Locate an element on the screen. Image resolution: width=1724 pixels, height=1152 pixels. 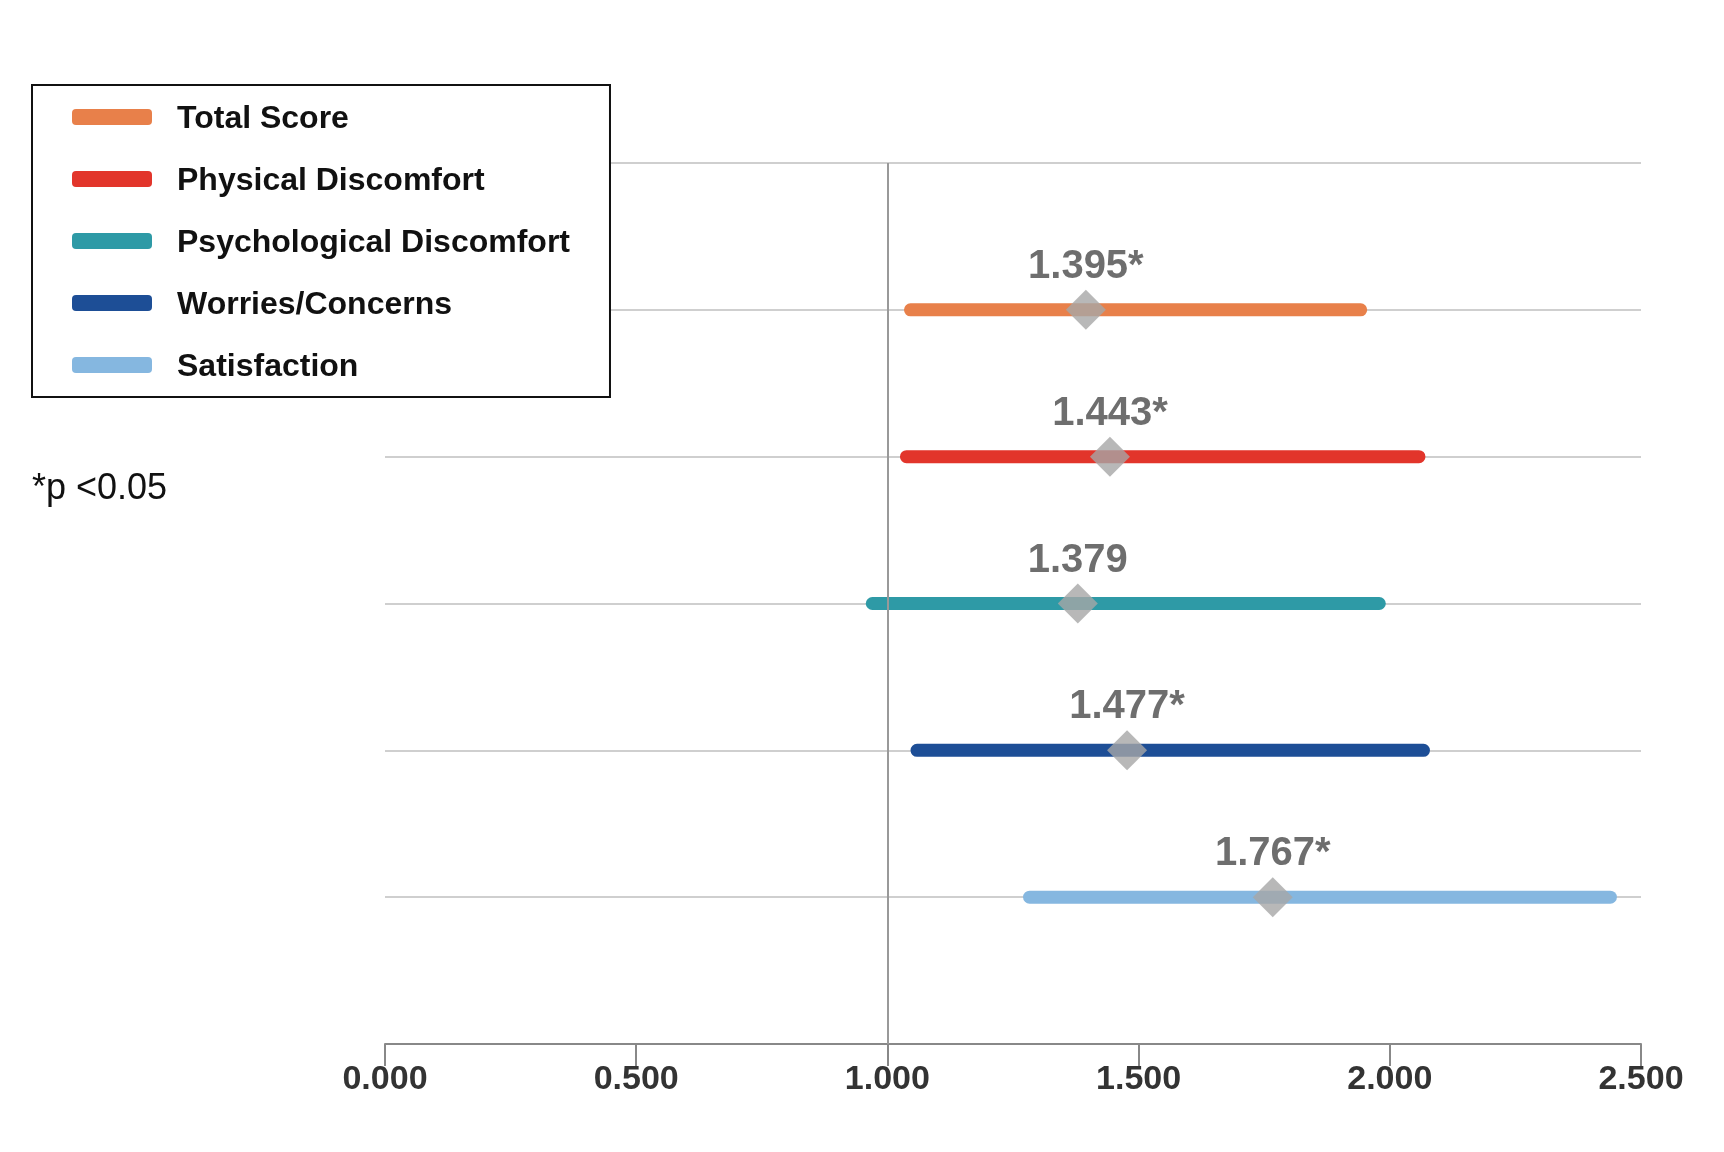
x-tick-label: 2.500 is located at coordinates (1641, 1077).